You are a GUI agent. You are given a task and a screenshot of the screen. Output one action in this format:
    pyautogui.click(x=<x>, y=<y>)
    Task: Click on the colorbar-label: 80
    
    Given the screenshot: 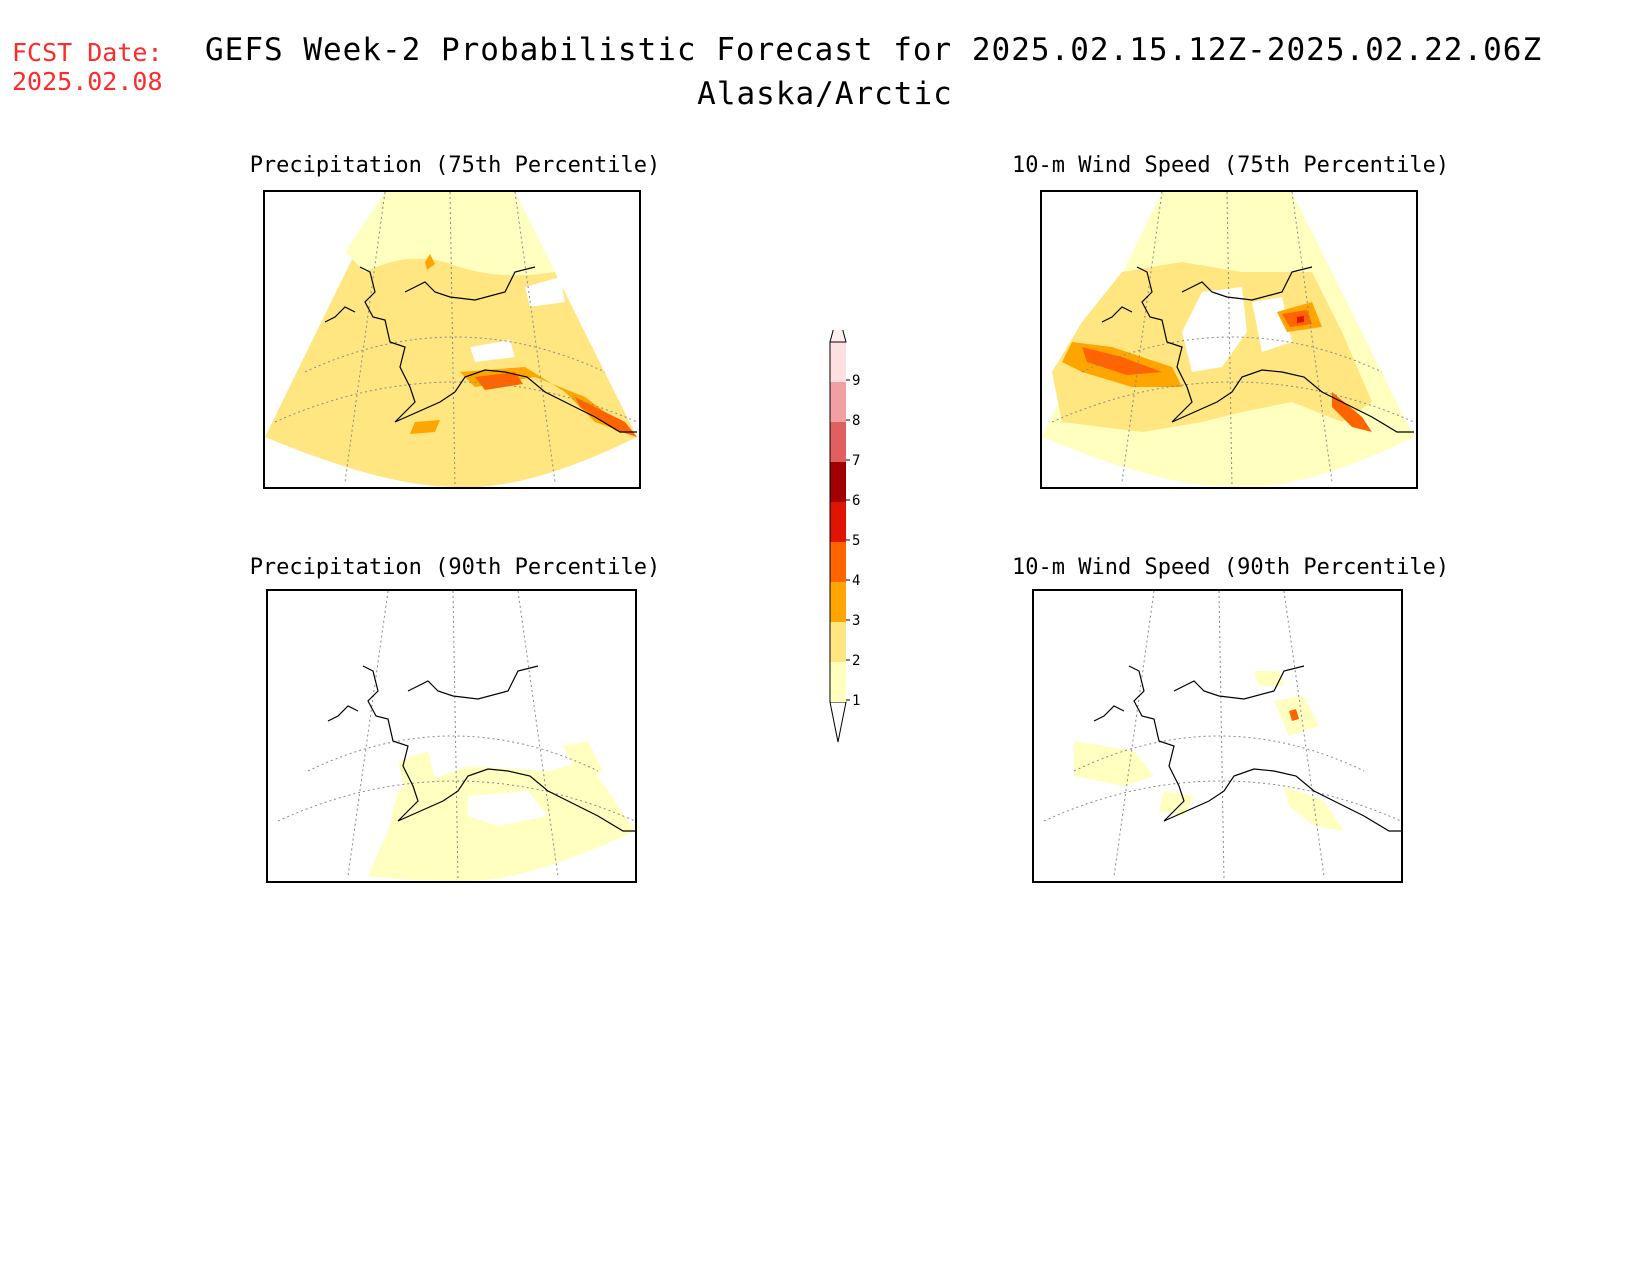 What is the action you would take?
    pyautogui.click(x=856, y=421)
    